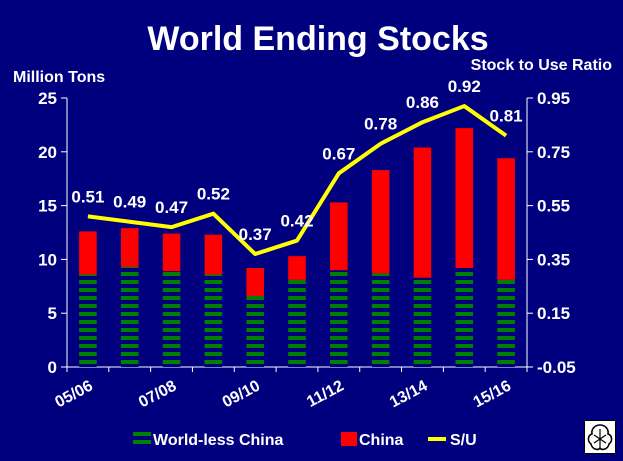 The height and width of the screenshot is (461, 623). Describe the element at coordinates (422, 102) in the screenshot. I see `su-data-label: 0.86` at that location.